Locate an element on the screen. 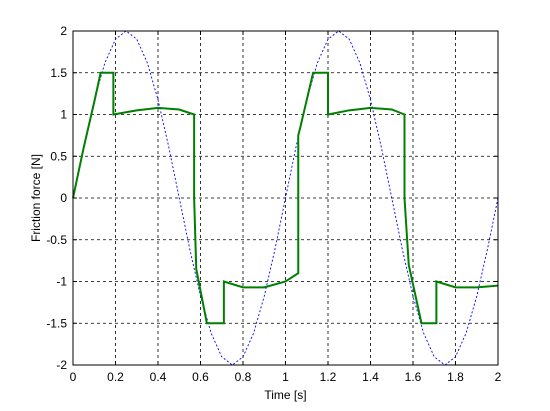  x-tick-label: 0.8 is located at coordinates (243, 377).